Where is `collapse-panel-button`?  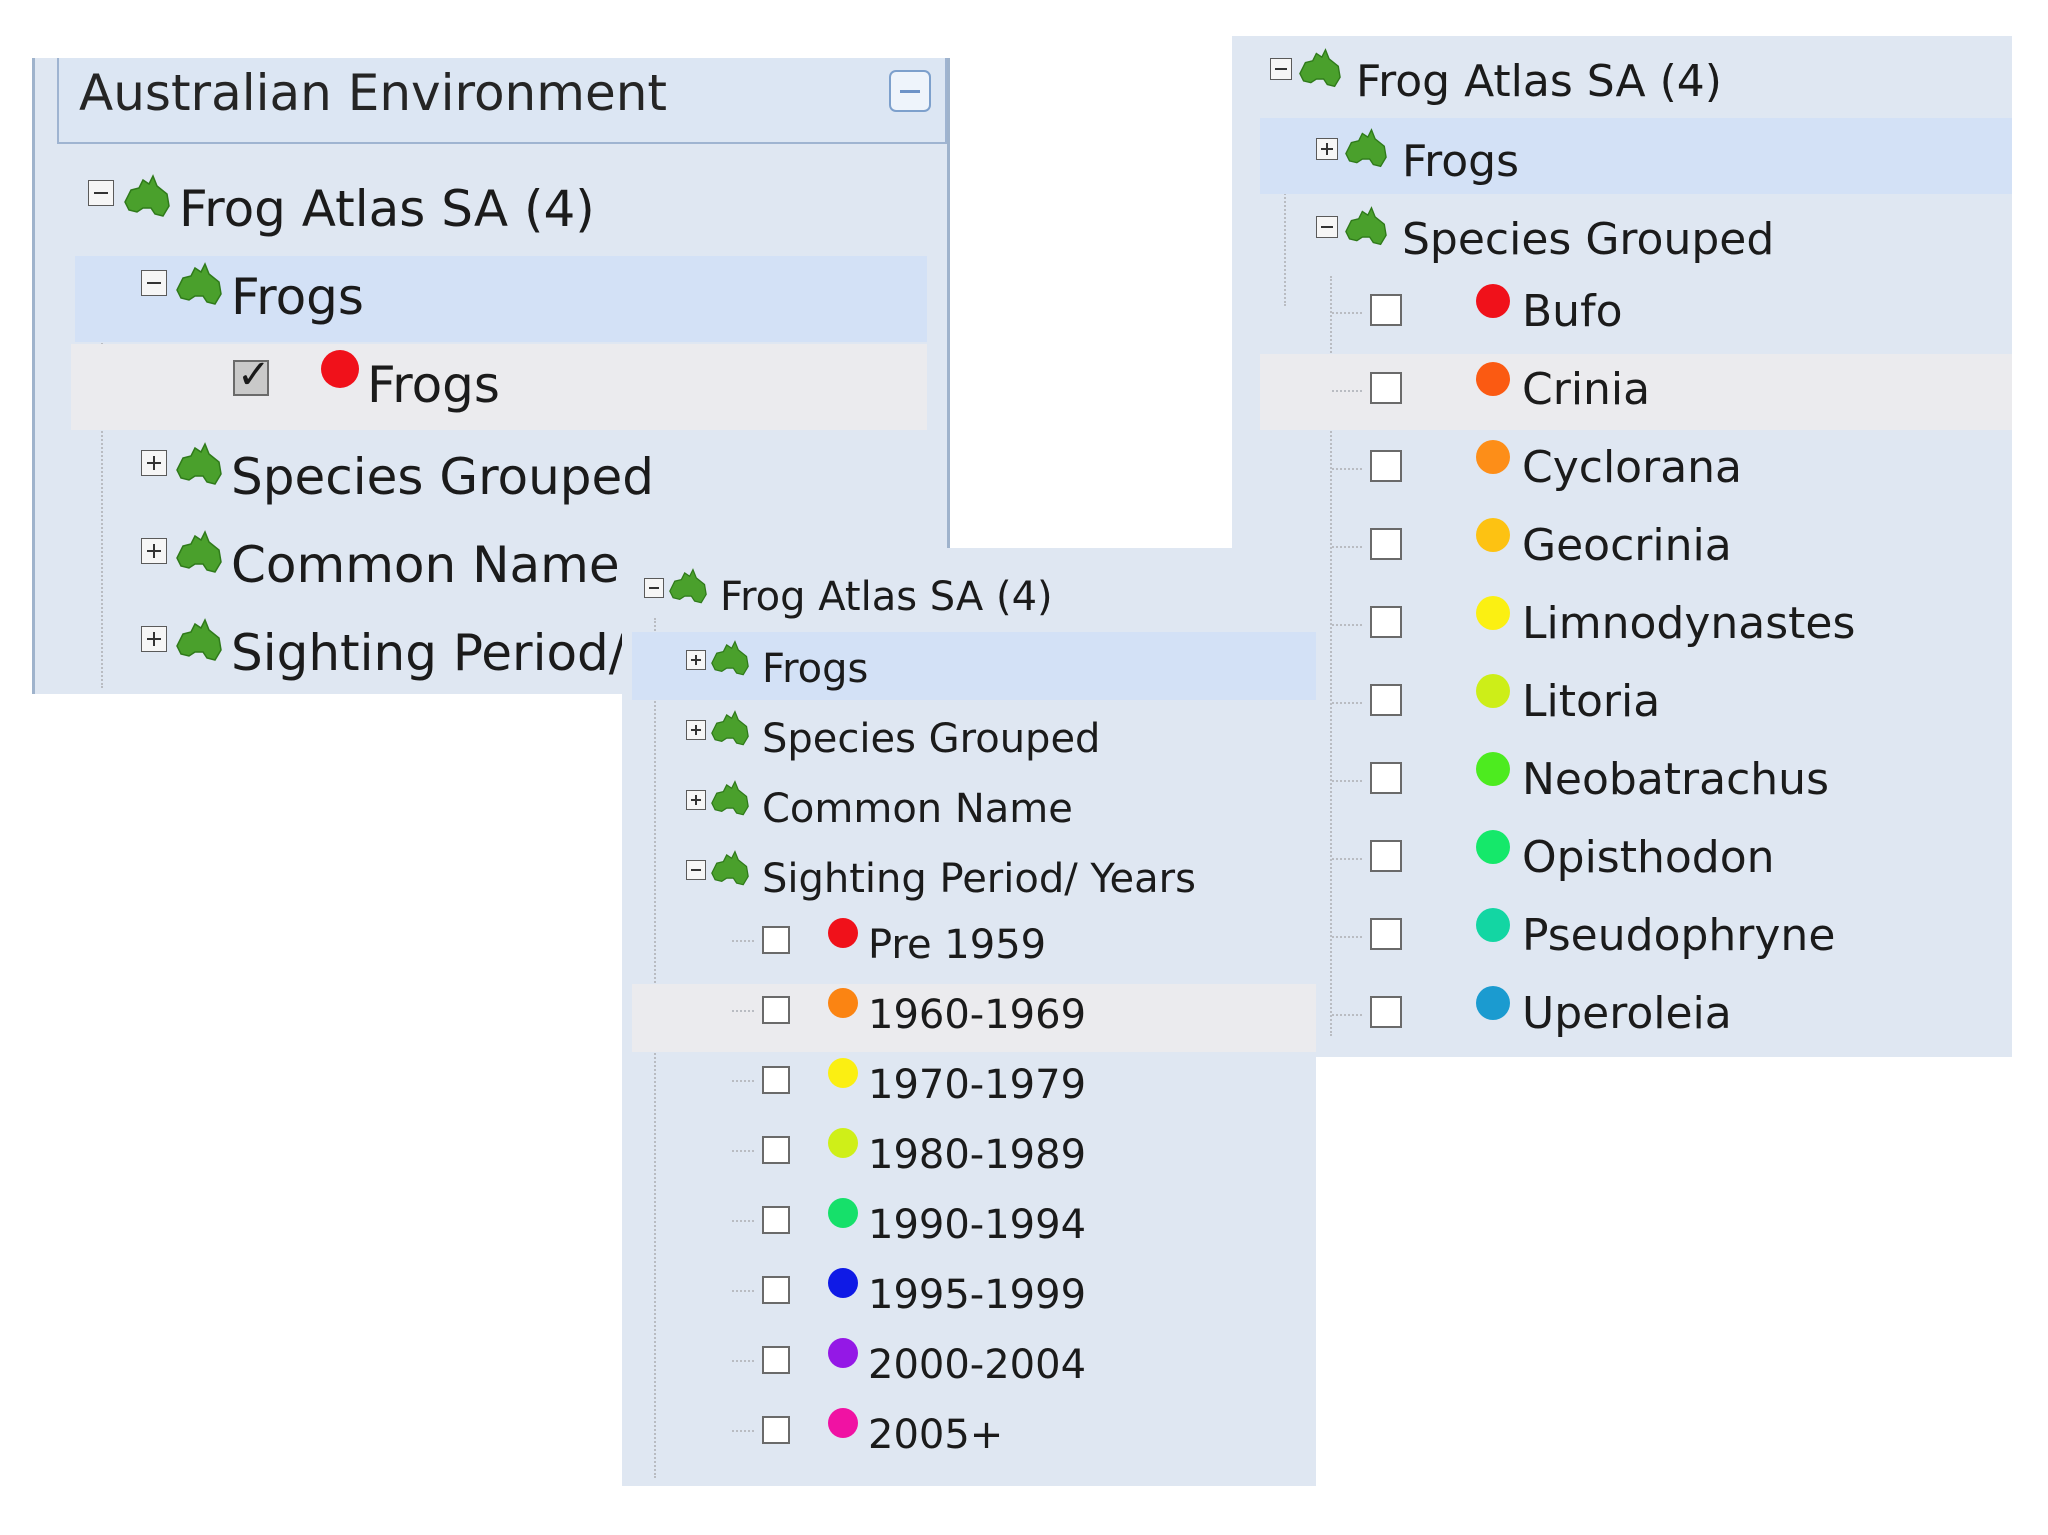
collapse-panel-button is located at coordinates (910, 91).